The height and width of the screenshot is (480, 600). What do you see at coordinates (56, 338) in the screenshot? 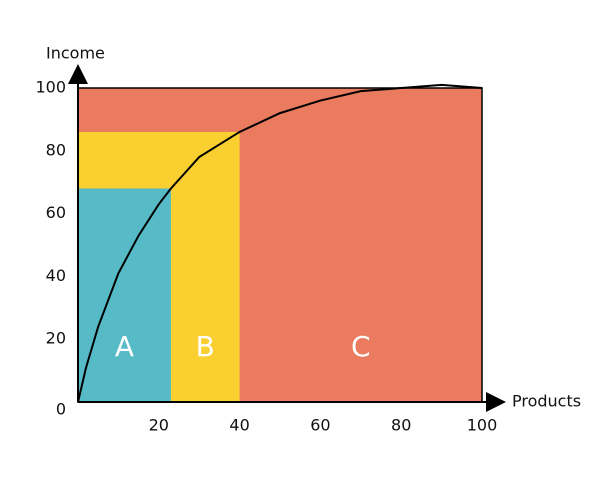
I see `y-tick-label: 20` at bounding box center [56, 338].